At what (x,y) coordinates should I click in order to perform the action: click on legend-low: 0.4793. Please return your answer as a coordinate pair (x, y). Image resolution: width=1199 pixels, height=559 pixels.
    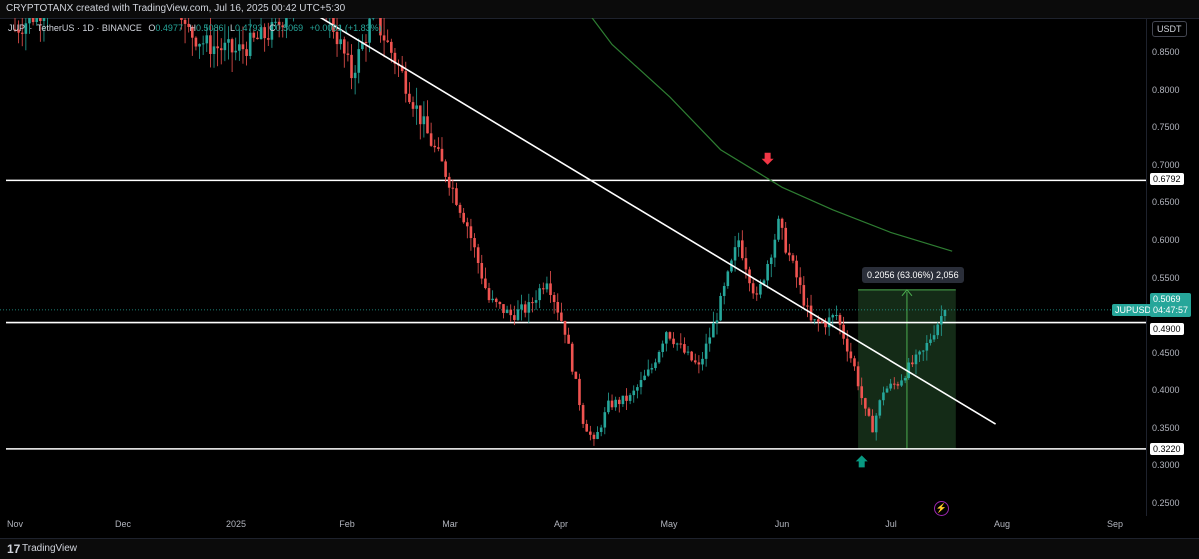
    Looking at the image, I should click on (249, 28).